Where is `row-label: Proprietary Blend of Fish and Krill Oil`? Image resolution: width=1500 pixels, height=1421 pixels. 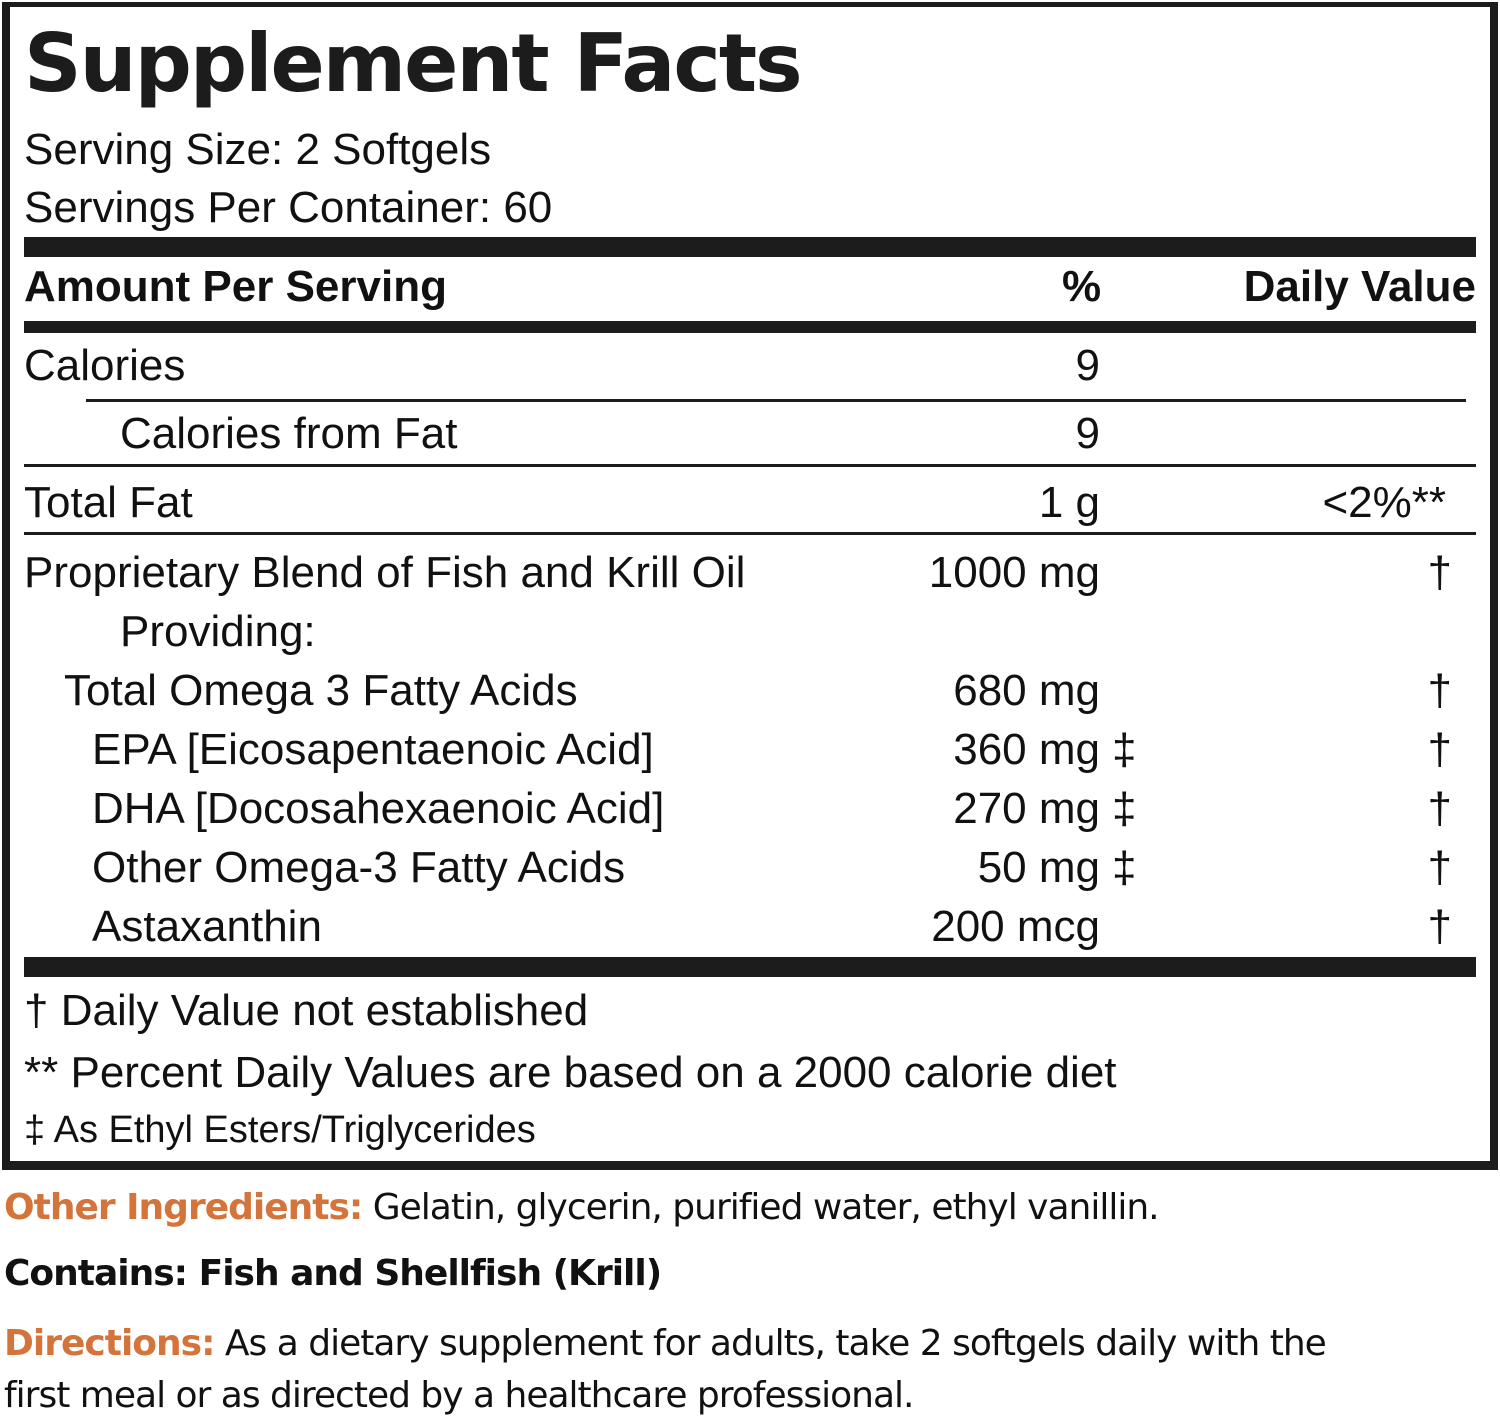
row-label: Proprietary Blend of Fish and Krill Oil is located at coordinates (385, 572).